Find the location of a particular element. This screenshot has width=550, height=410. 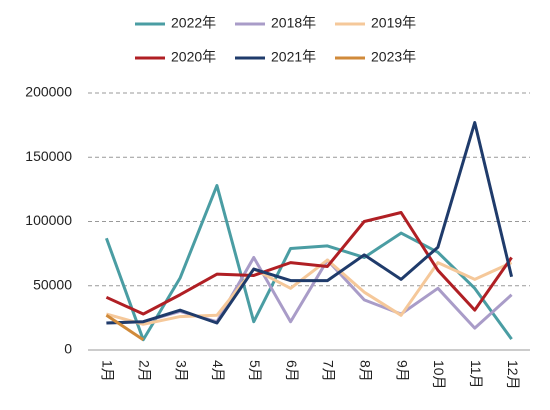

legend-label: 2019年 is located at coordinates (393, 23).